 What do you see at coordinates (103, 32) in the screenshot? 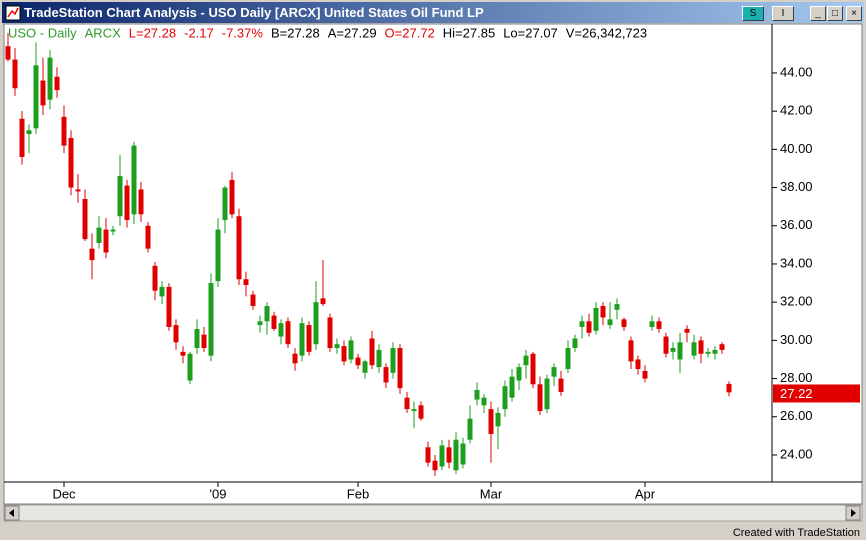
I see `readout-item: ARCX` at bounding box center [103, 32].